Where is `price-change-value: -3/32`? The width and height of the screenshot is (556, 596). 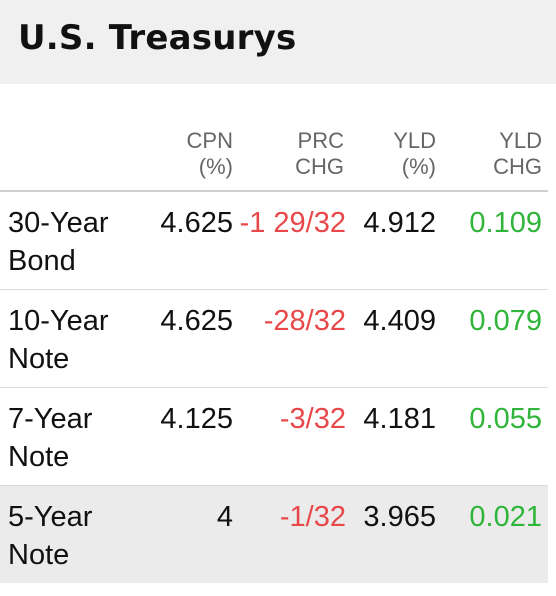 price-change-value: -3/32 is located at coordinates (312, 418).